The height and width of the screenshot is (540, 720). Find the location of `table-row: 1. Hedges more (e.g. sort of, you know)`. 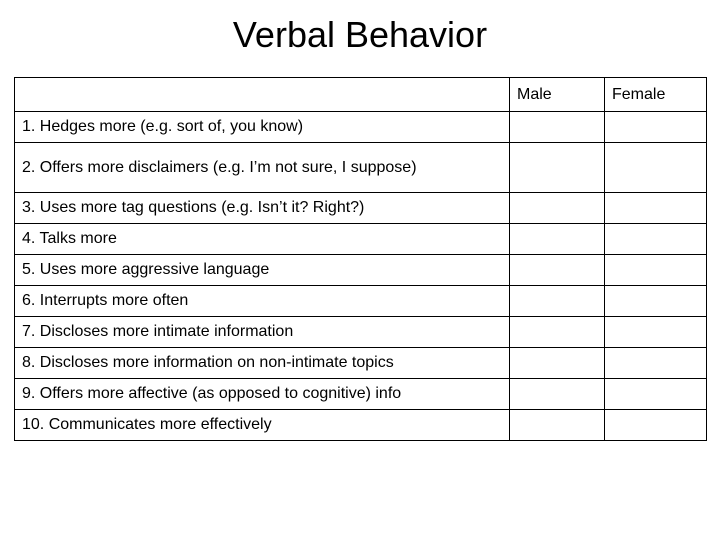

table-row: 1. Hedges more (e.g. sort of, you know) is located at coordinates (360, 127).